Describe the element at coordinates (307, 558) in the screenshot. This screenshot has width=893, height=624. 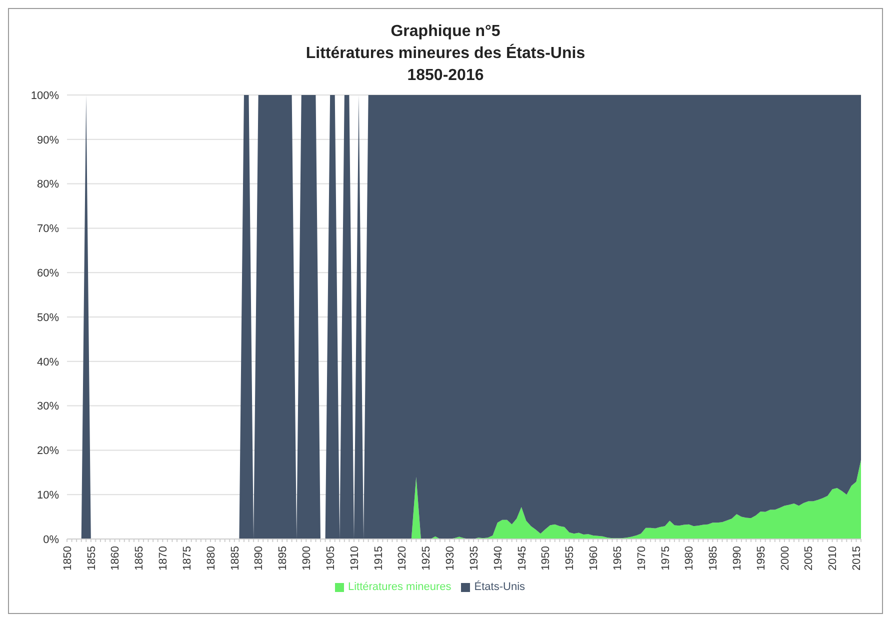
I see `x-tick-label: 1900` at that location.